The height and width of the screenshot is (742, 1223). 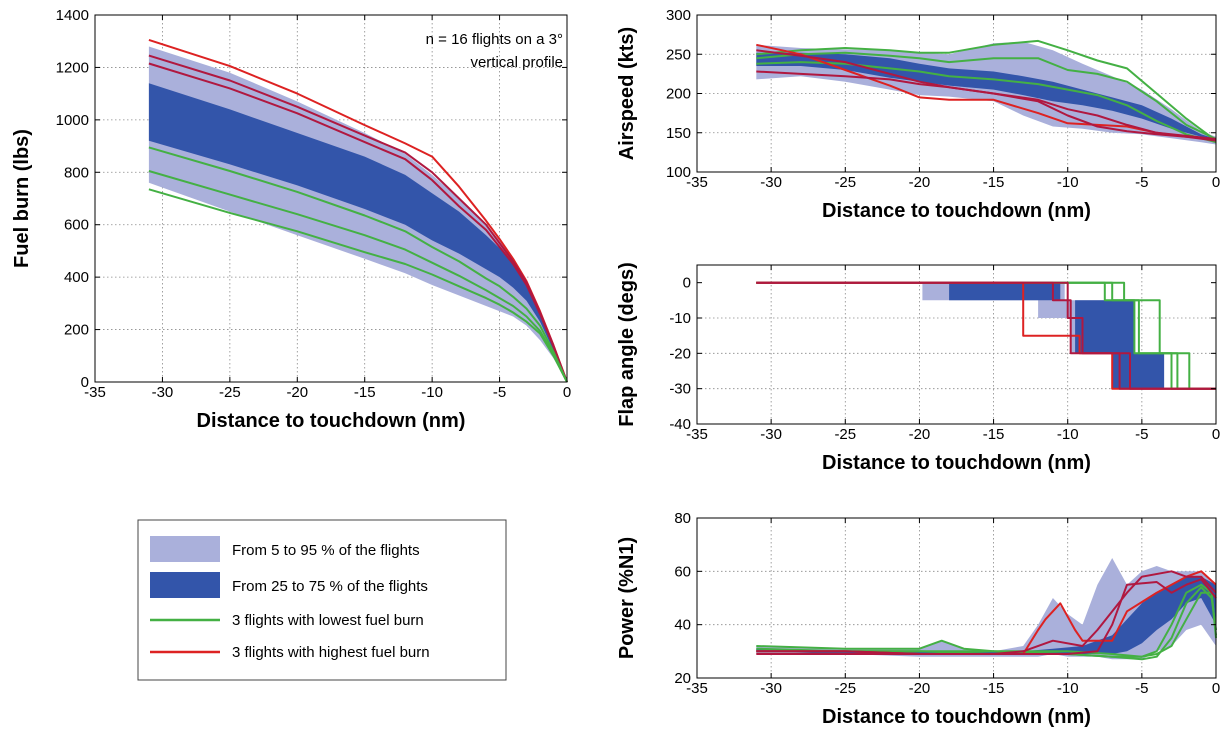 I want to click on y-tick-label: 20, so click(x=682, y=678).